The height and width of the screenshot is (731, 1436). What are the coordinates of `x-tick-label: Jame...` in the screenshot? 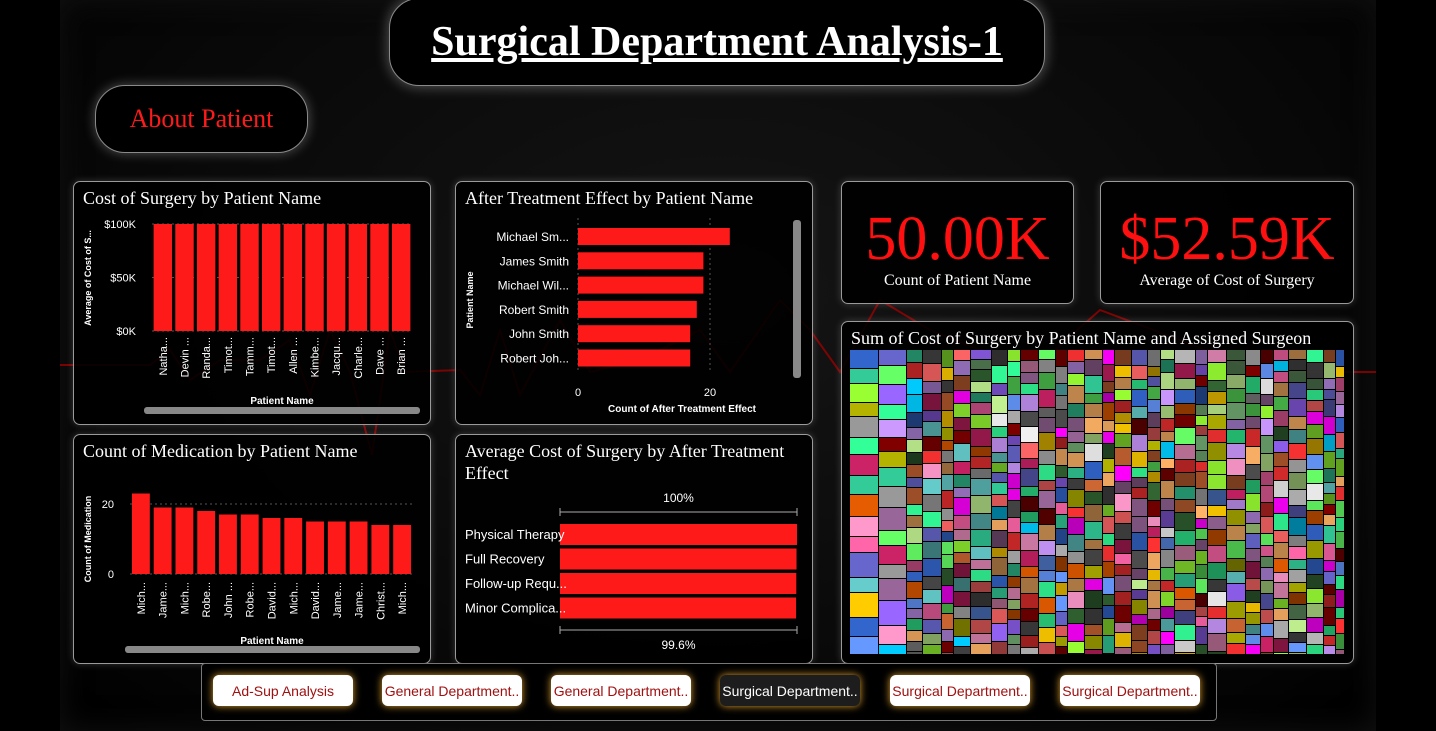 It's located at (338, 600).